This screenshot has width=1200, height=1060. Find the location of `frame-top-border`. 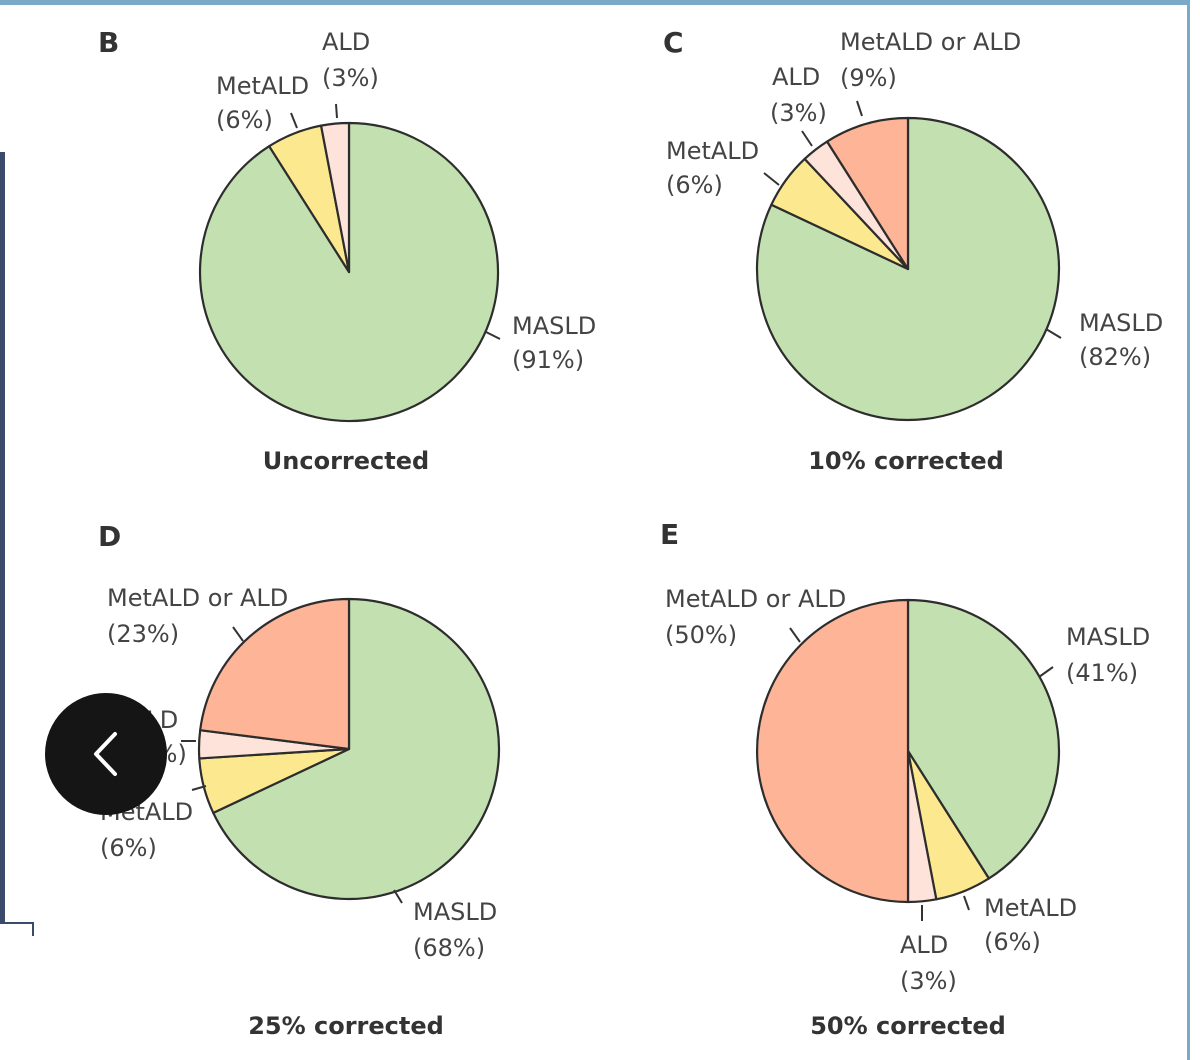

frame-top-border is located at coordinates (600, 2).